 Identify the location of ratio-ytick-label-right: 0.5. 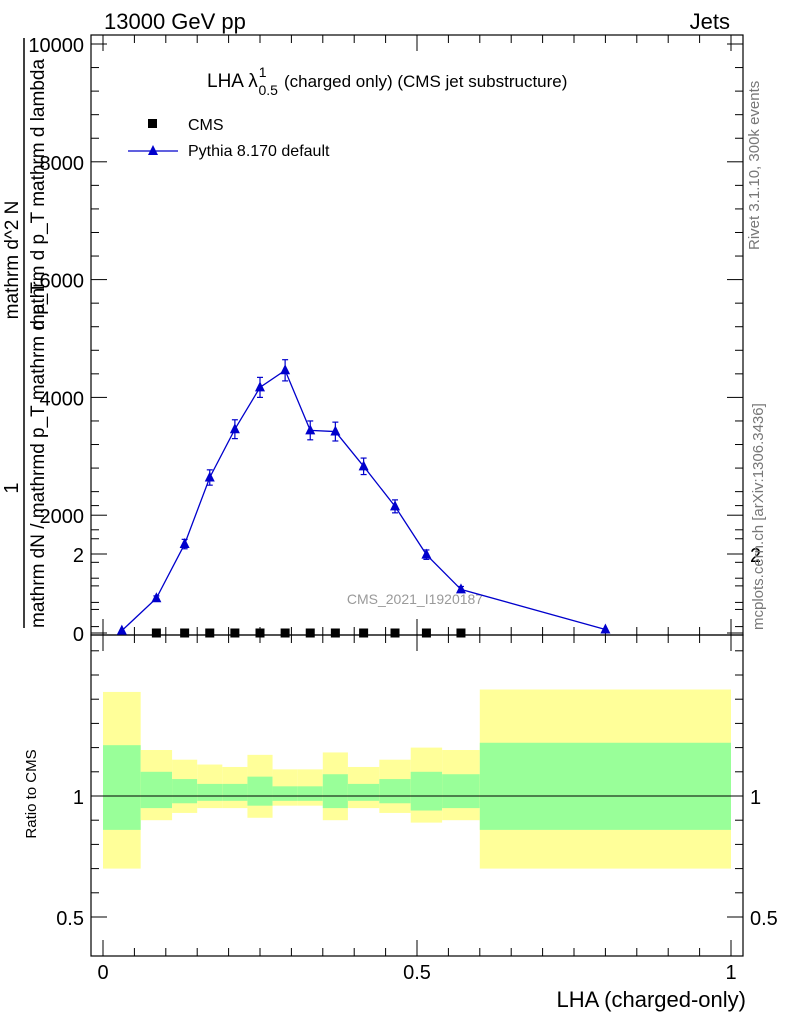
(764, 919).